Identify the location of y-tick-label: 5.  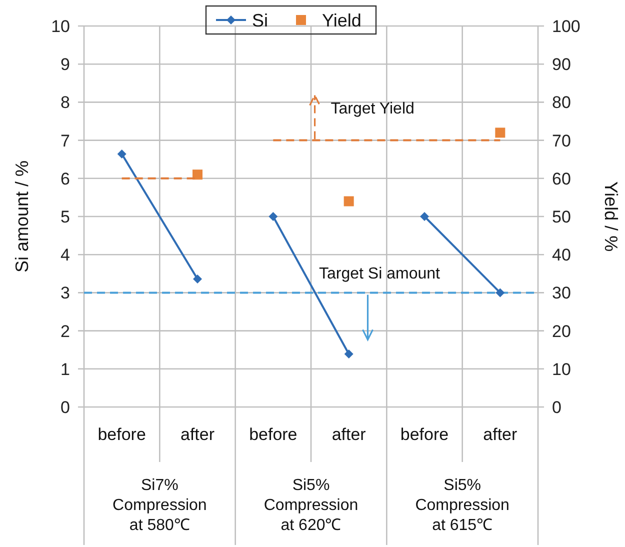
(65, 216).